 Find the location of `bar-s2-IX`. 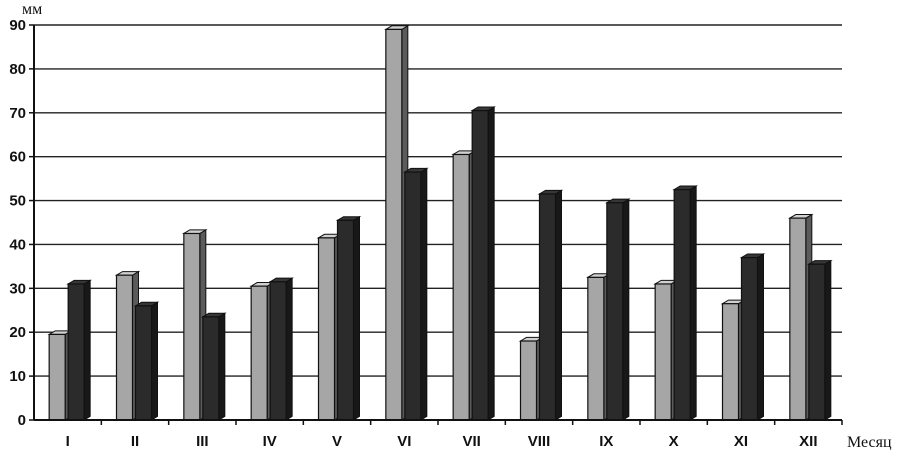

bar-s2-IX is located at coordinates (618, 309).